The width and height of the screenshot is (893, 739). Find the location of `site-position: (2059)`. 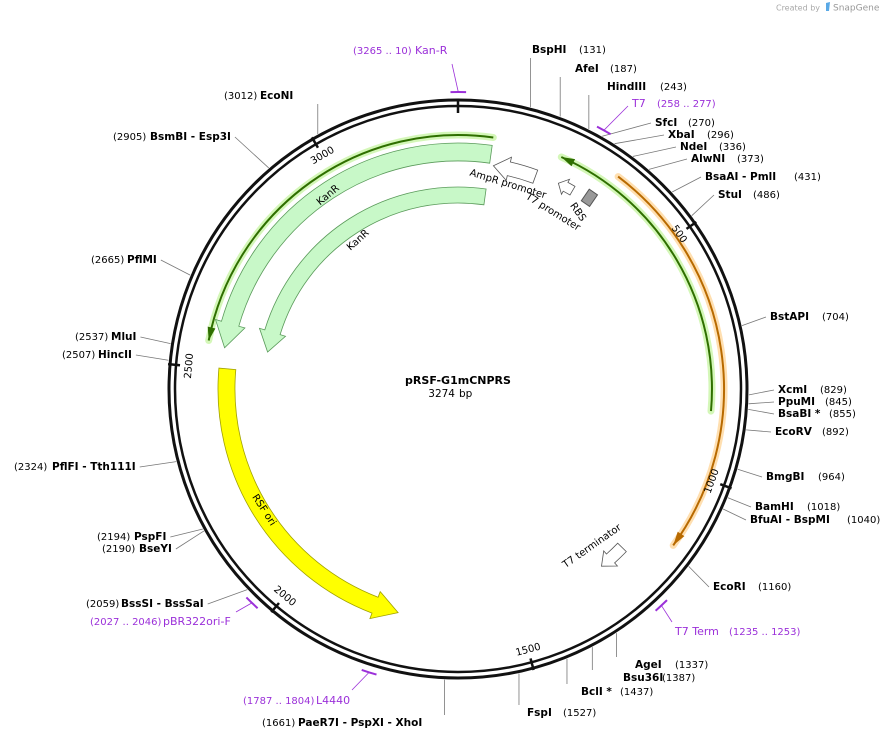

site-position: (2059) is located at coordinates (102, 604).